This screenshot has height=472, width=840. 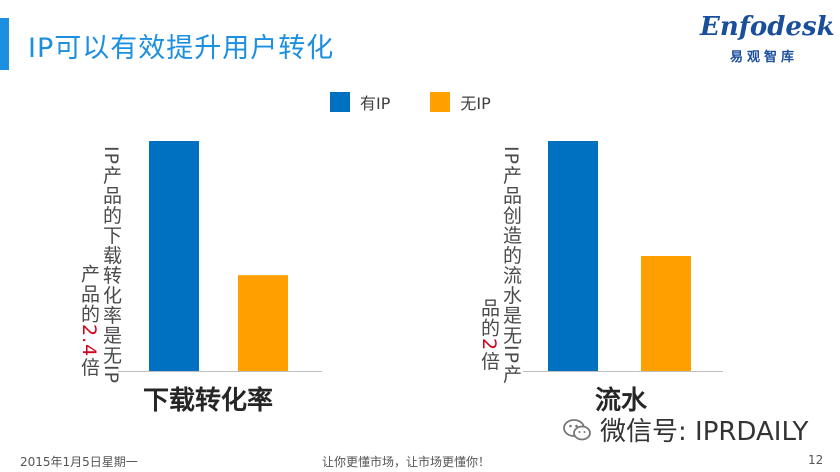 What do you see at coordinates (489, 345) in the screenshot?
I see `right-note-highlight: 2` at bounding box center [489, 345].